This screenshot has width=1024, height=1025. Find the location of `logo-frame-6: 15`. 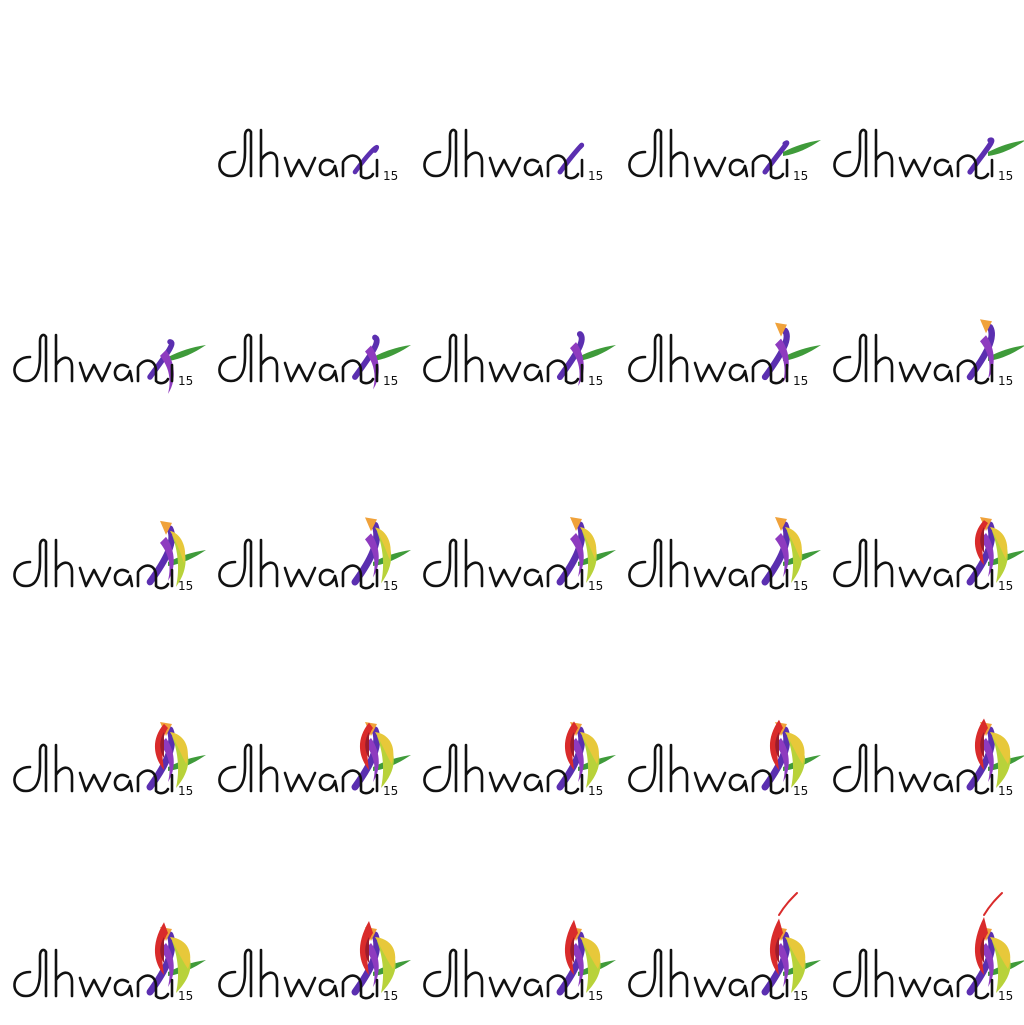

logo-frame-6: 15 is located at coordinates (308, 307).